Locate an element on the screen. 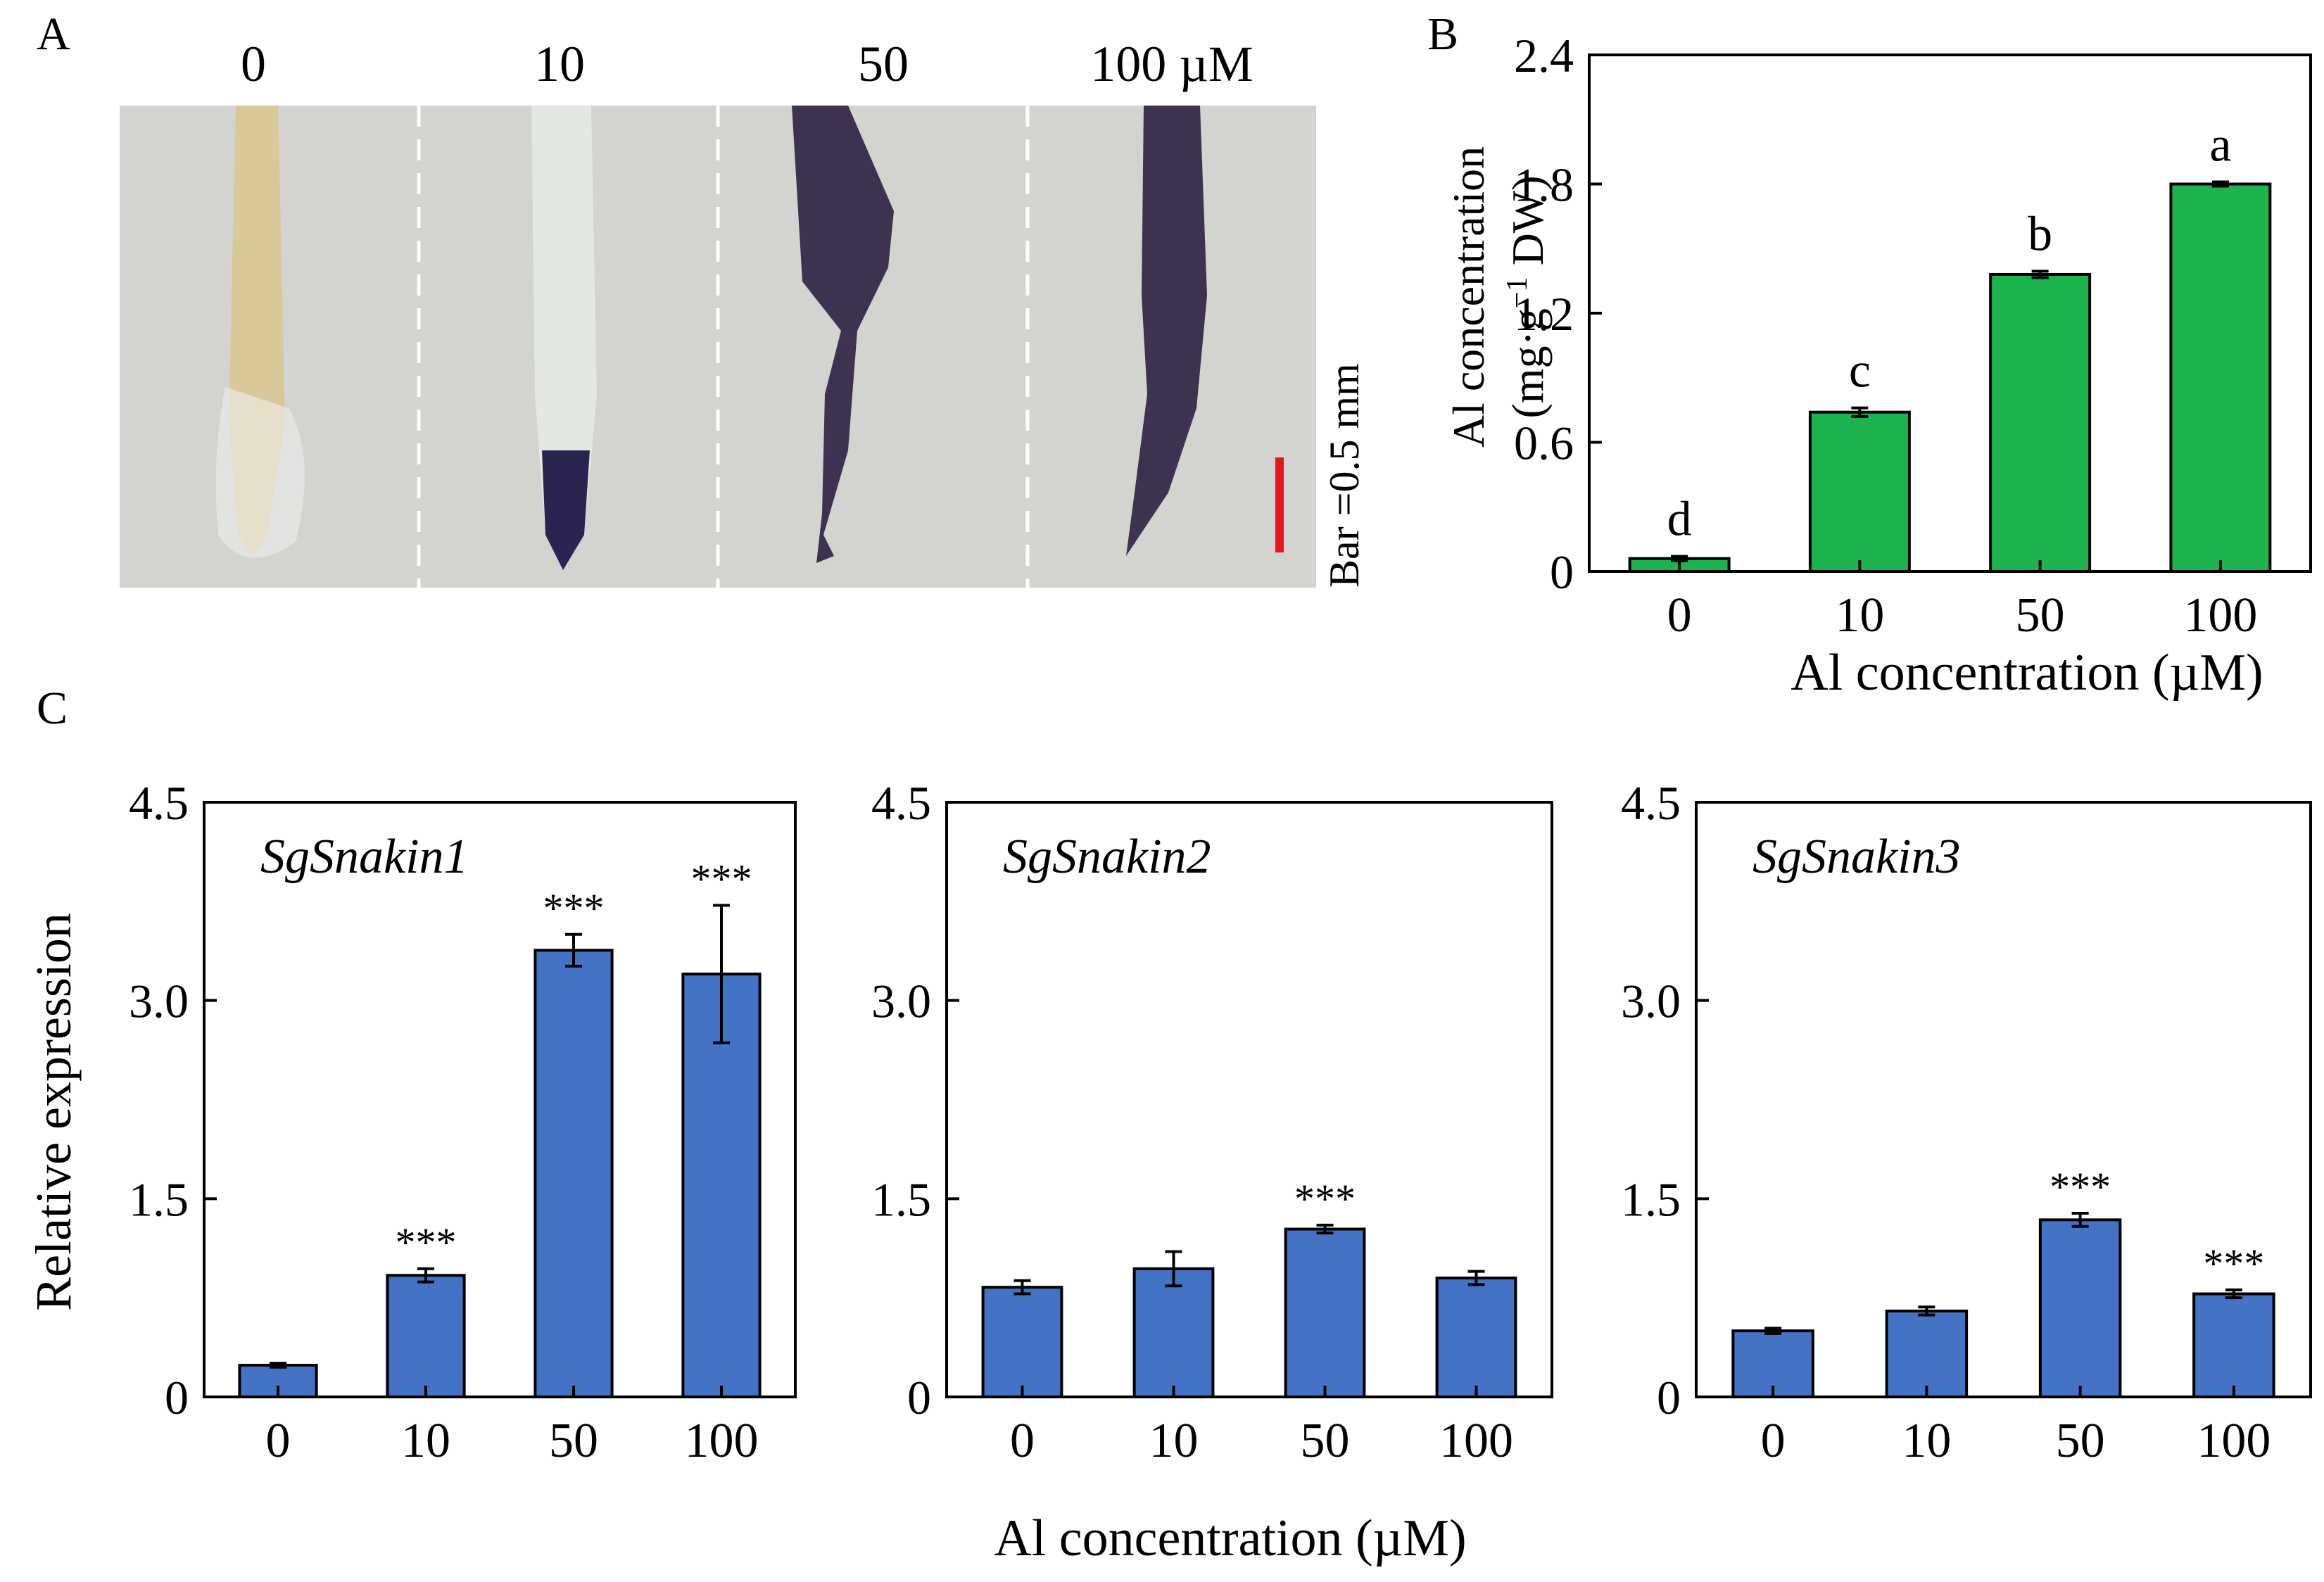  root-50um is located at coordinates (843, 334).